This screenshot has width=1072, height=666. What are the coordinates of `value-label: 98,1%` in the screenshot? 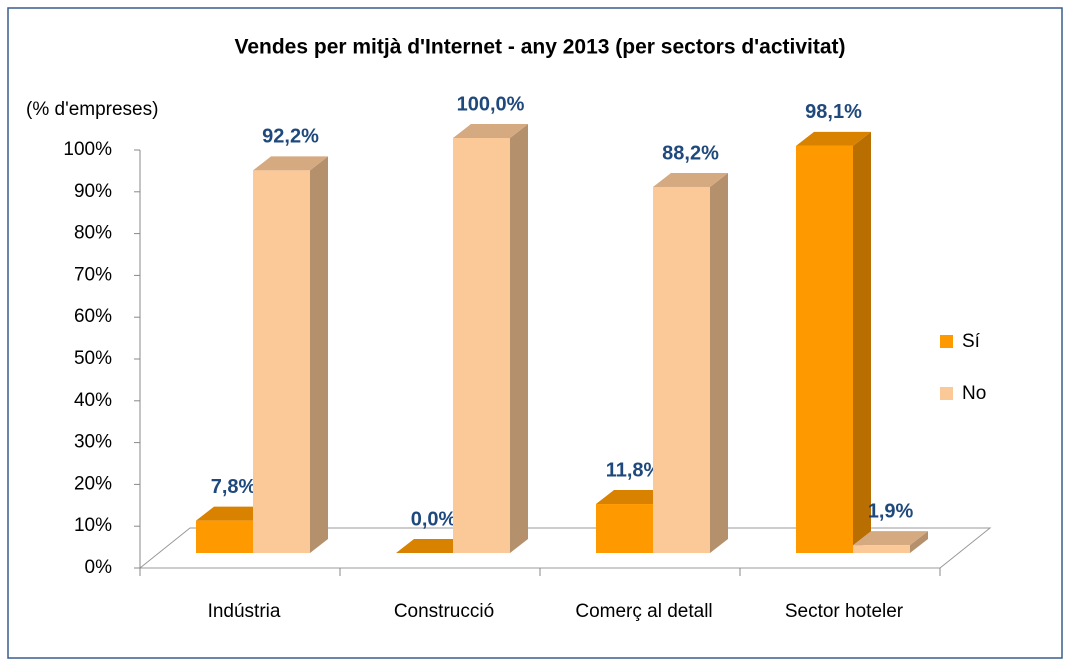 It's located at (833, 112).